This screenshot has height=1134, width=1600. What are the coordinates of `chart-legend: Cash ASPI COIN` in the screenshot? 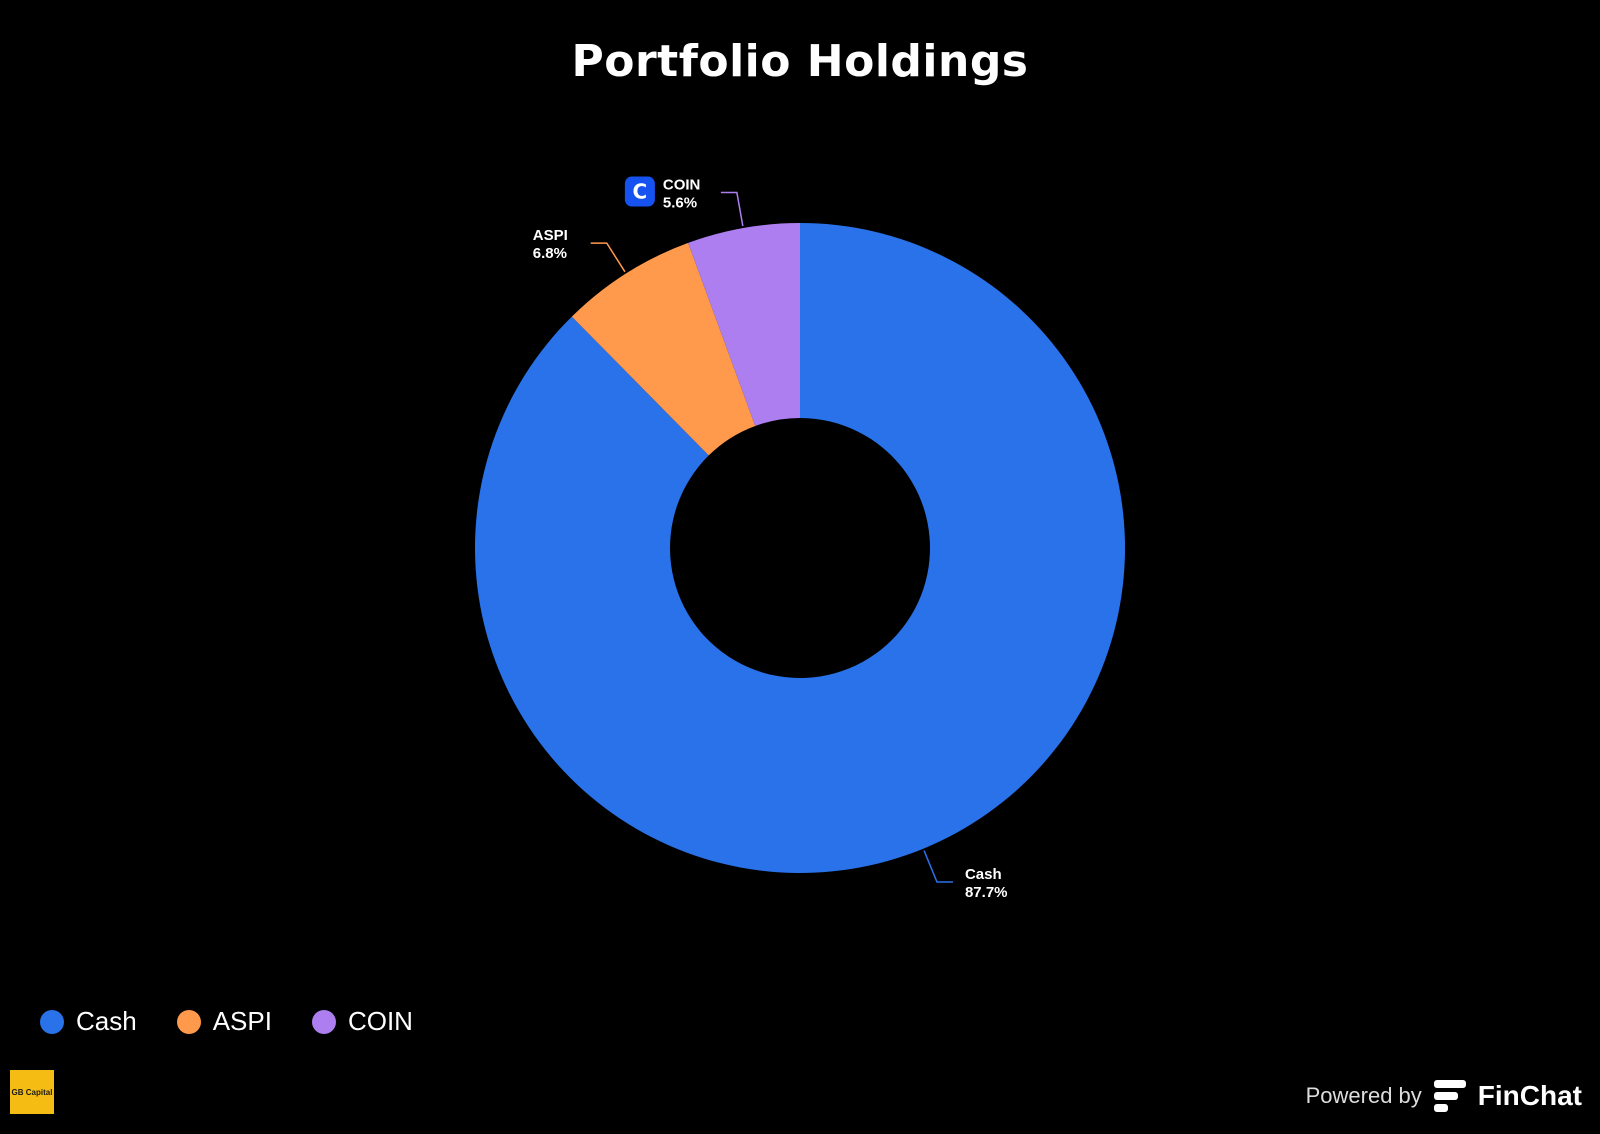 It's located at (226, 1021).